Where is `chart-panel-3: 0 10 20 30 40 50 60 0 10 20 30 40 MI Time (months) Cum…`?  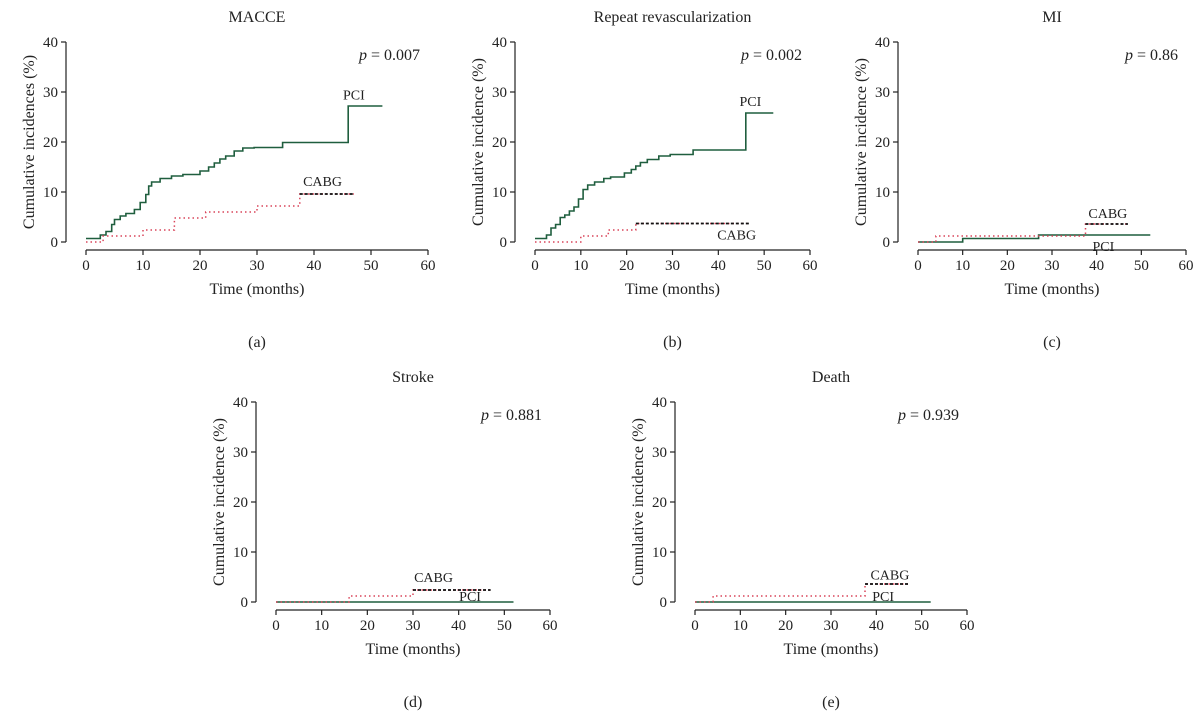
chart-panel-3: 0 10 20 30 40 50 60 0 10 20 30 40 MI Time (months) Cum… is located at coordinates (1023, 180).